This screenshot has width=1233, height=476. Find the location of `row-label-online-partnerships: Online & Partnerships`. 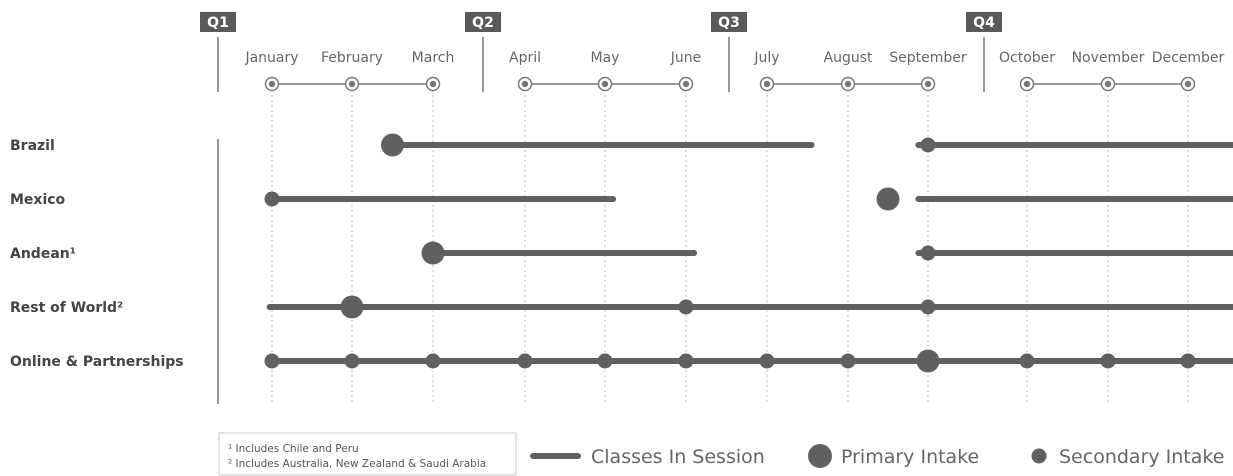

row-label-online-partnerships: Online & Partnerships is located at coordinates (97, 362).